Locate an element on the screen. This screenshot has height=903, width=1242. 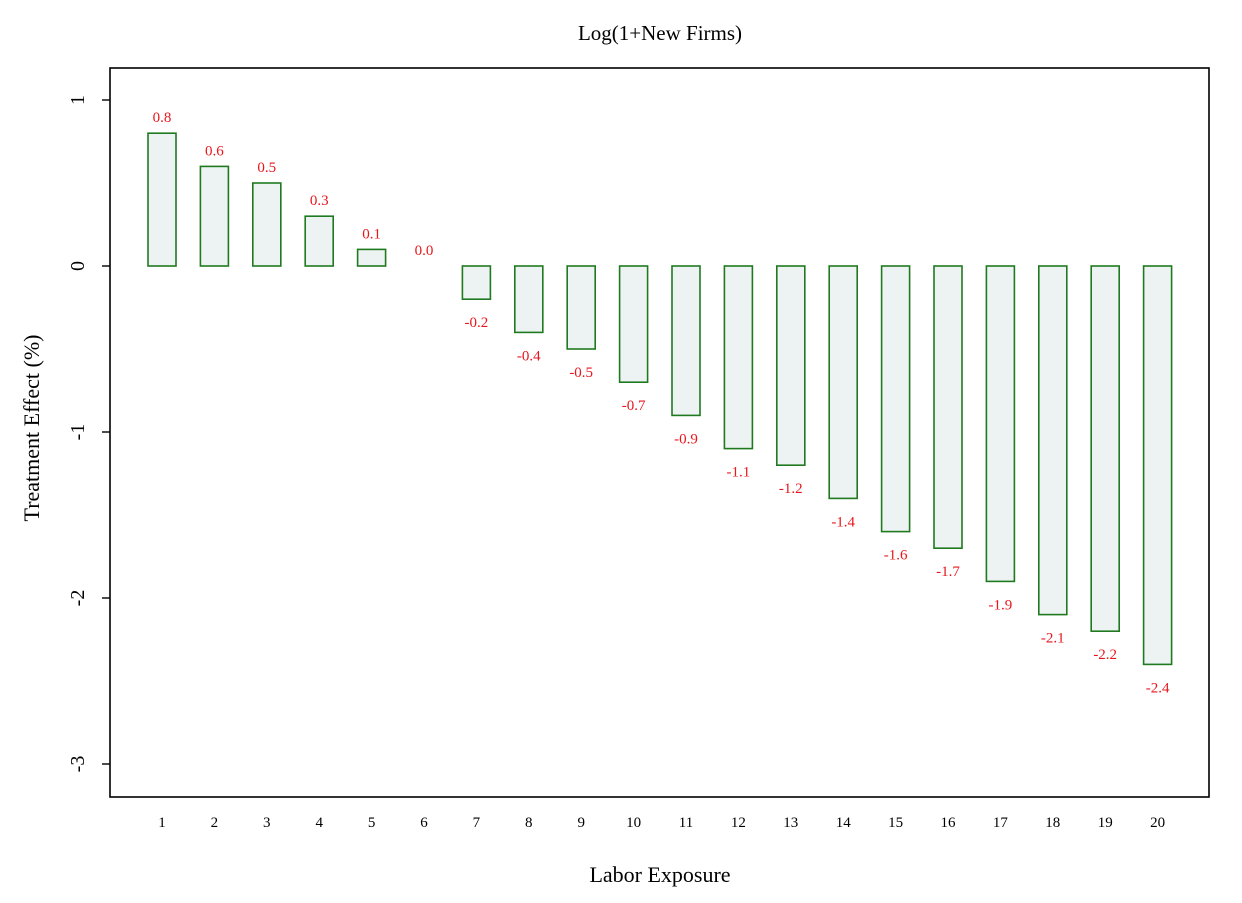
x-tick-label: 3 is located at coordinates (267, 823).